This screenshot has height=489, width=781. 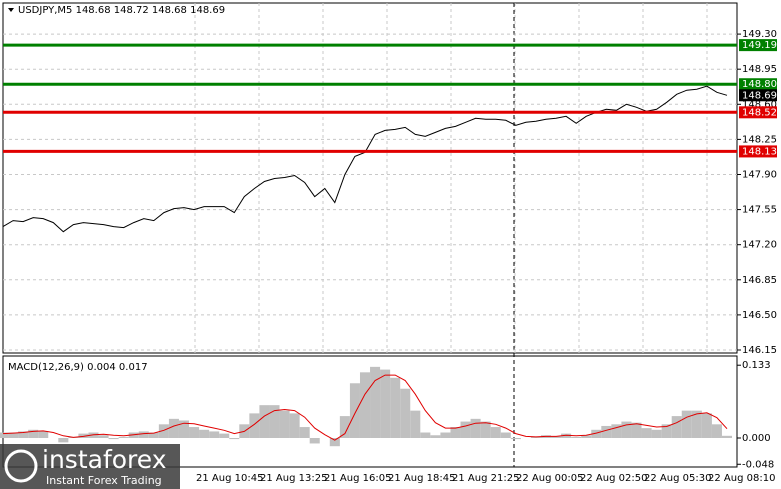 I want to click on x-tick-label: 22 Aug 08:10, so click(x=741, y=478).